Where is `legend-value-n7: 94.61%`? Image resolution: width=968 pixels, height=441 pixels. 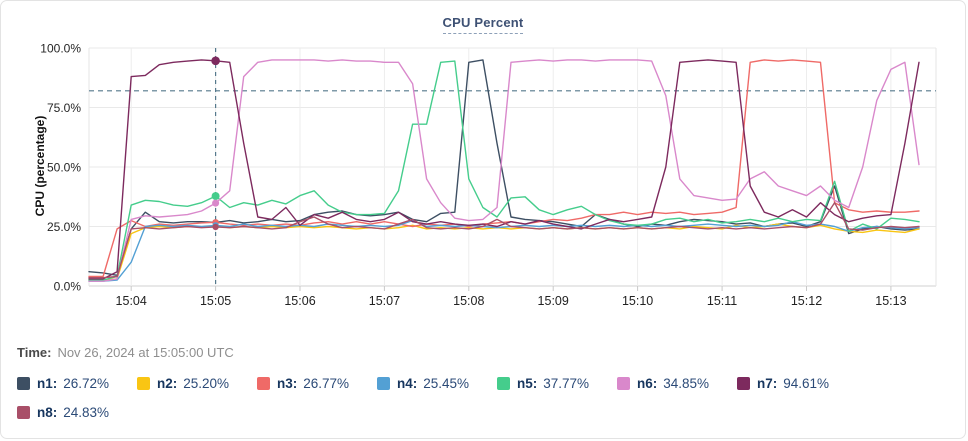 legend-value-n7: 94.61% is located at coordinates (806, 383).